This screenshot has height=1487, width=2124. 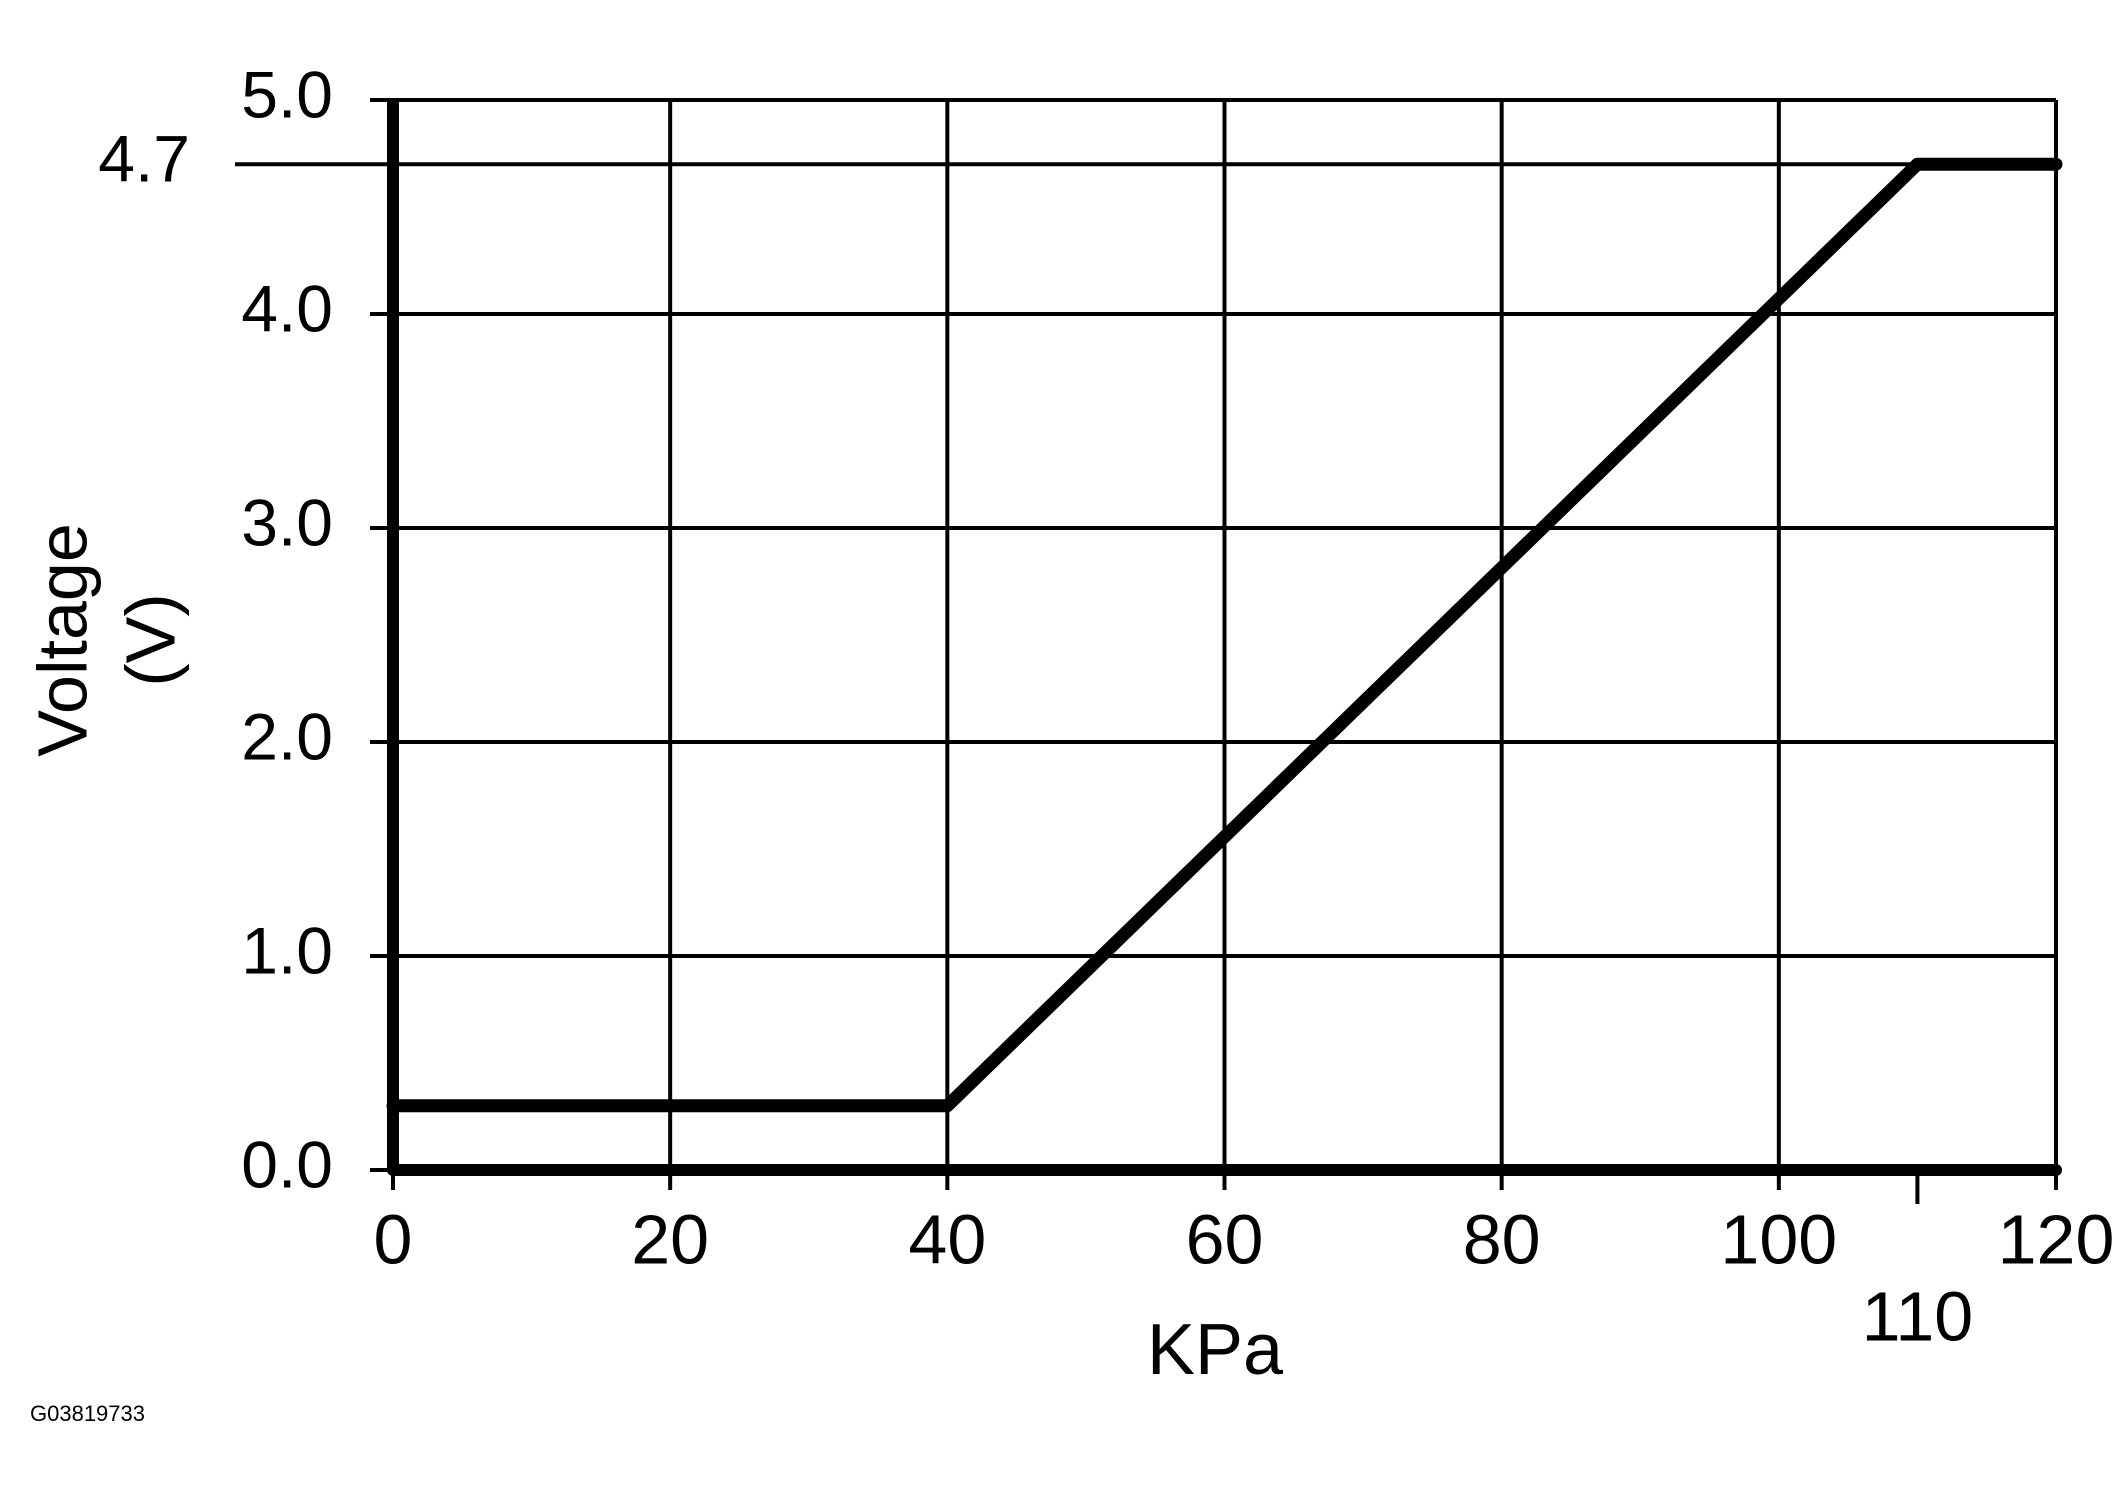 I want to click on y-tick-label: 0.0, so click(x=287, y=1164).